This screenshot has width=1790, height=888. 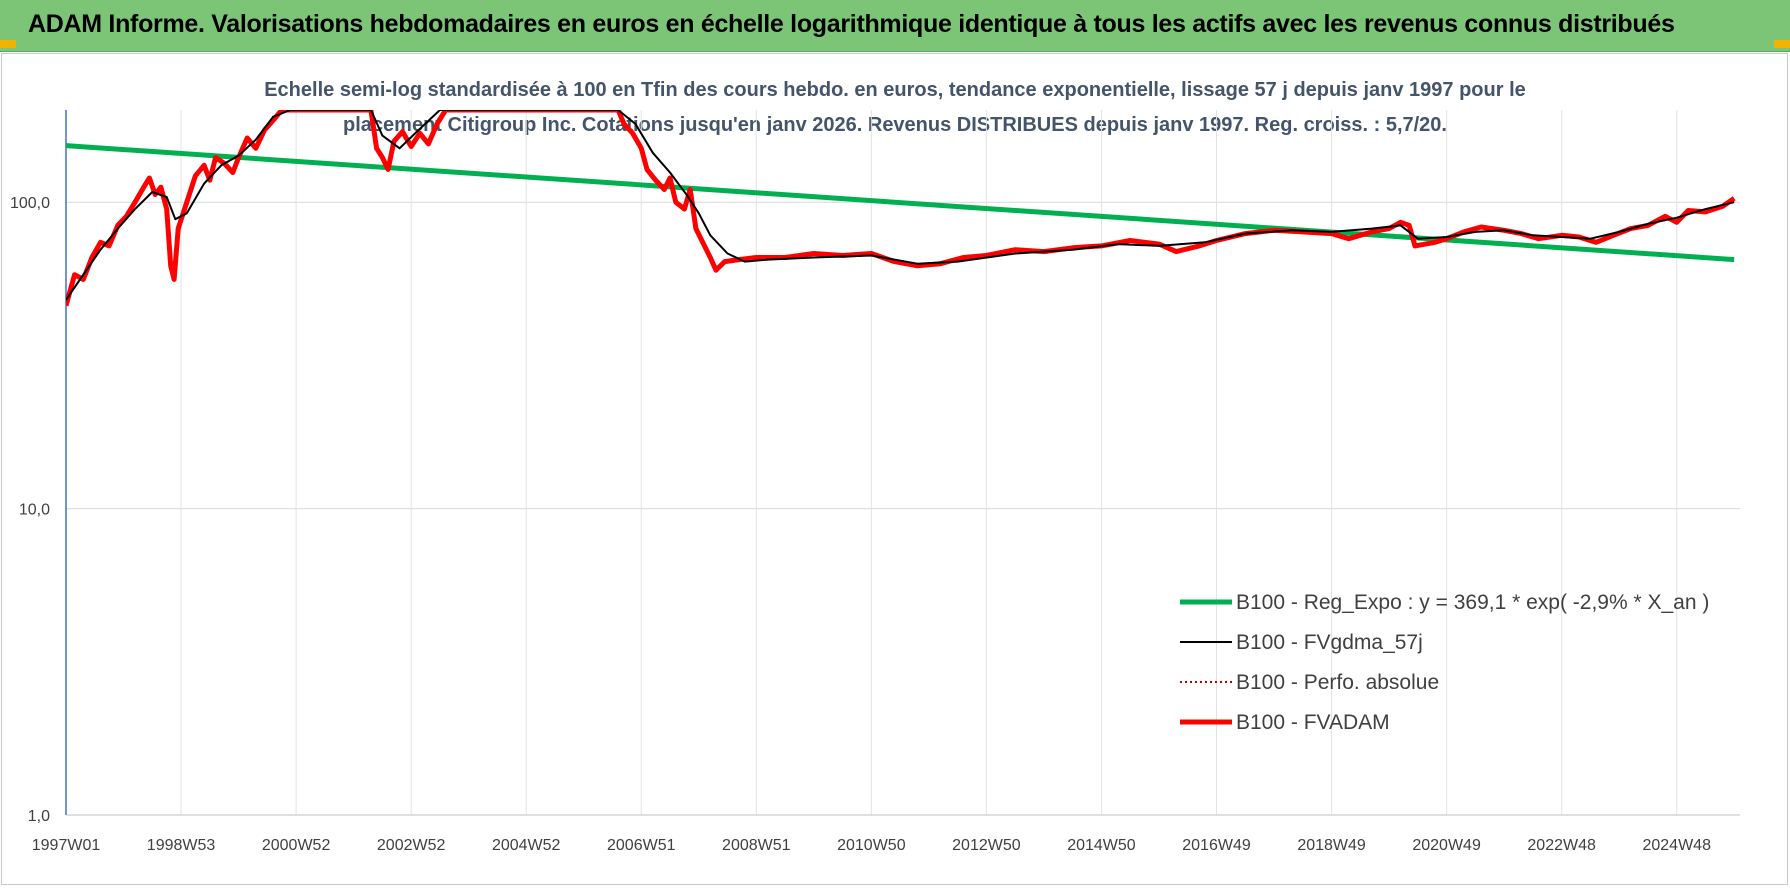 What do you see at coordinates (526, 845) in the screenshot?
I see `x-tick-label: 2004W52` at bounding box center [526, 845].